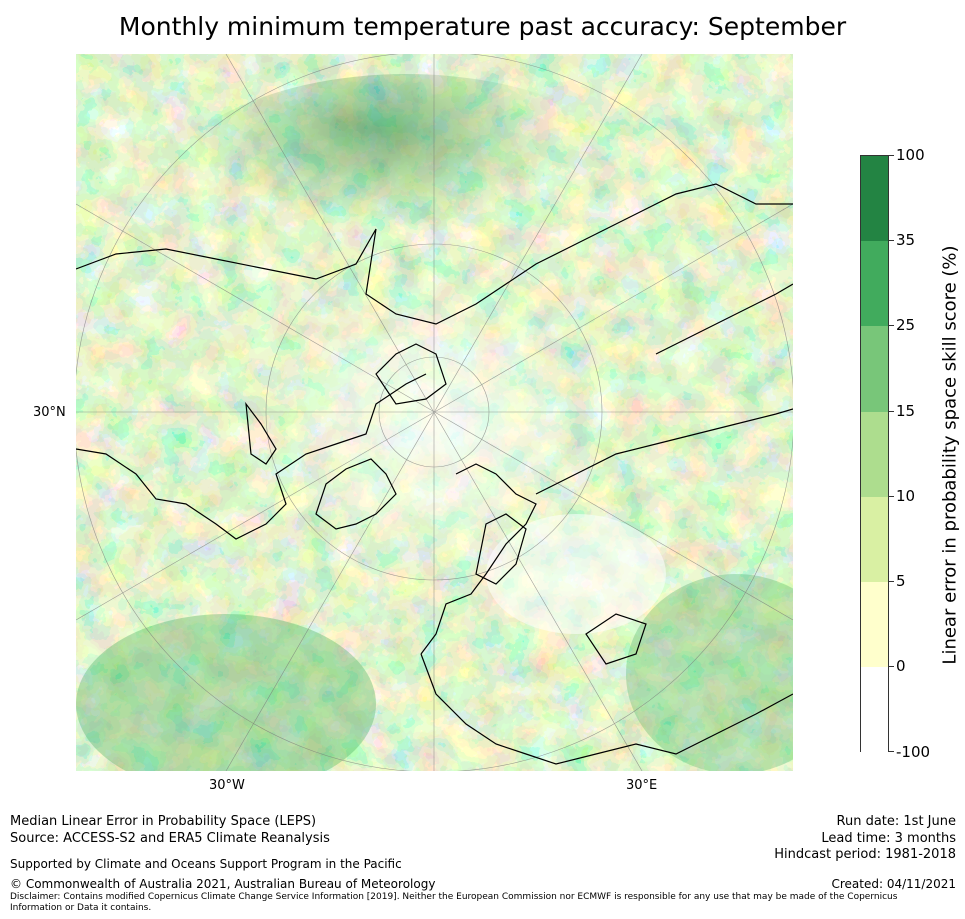  I want to click on colorbar-tick-label: 25, so click(906, 325).